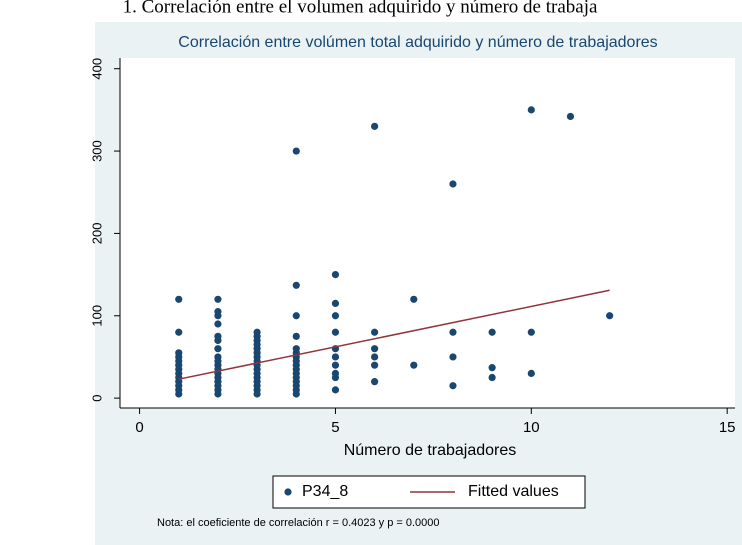  Describe the element at coordinates (430, 450) in the screenshot. I see `x-axis-label: Número de trabajadores` at that location.